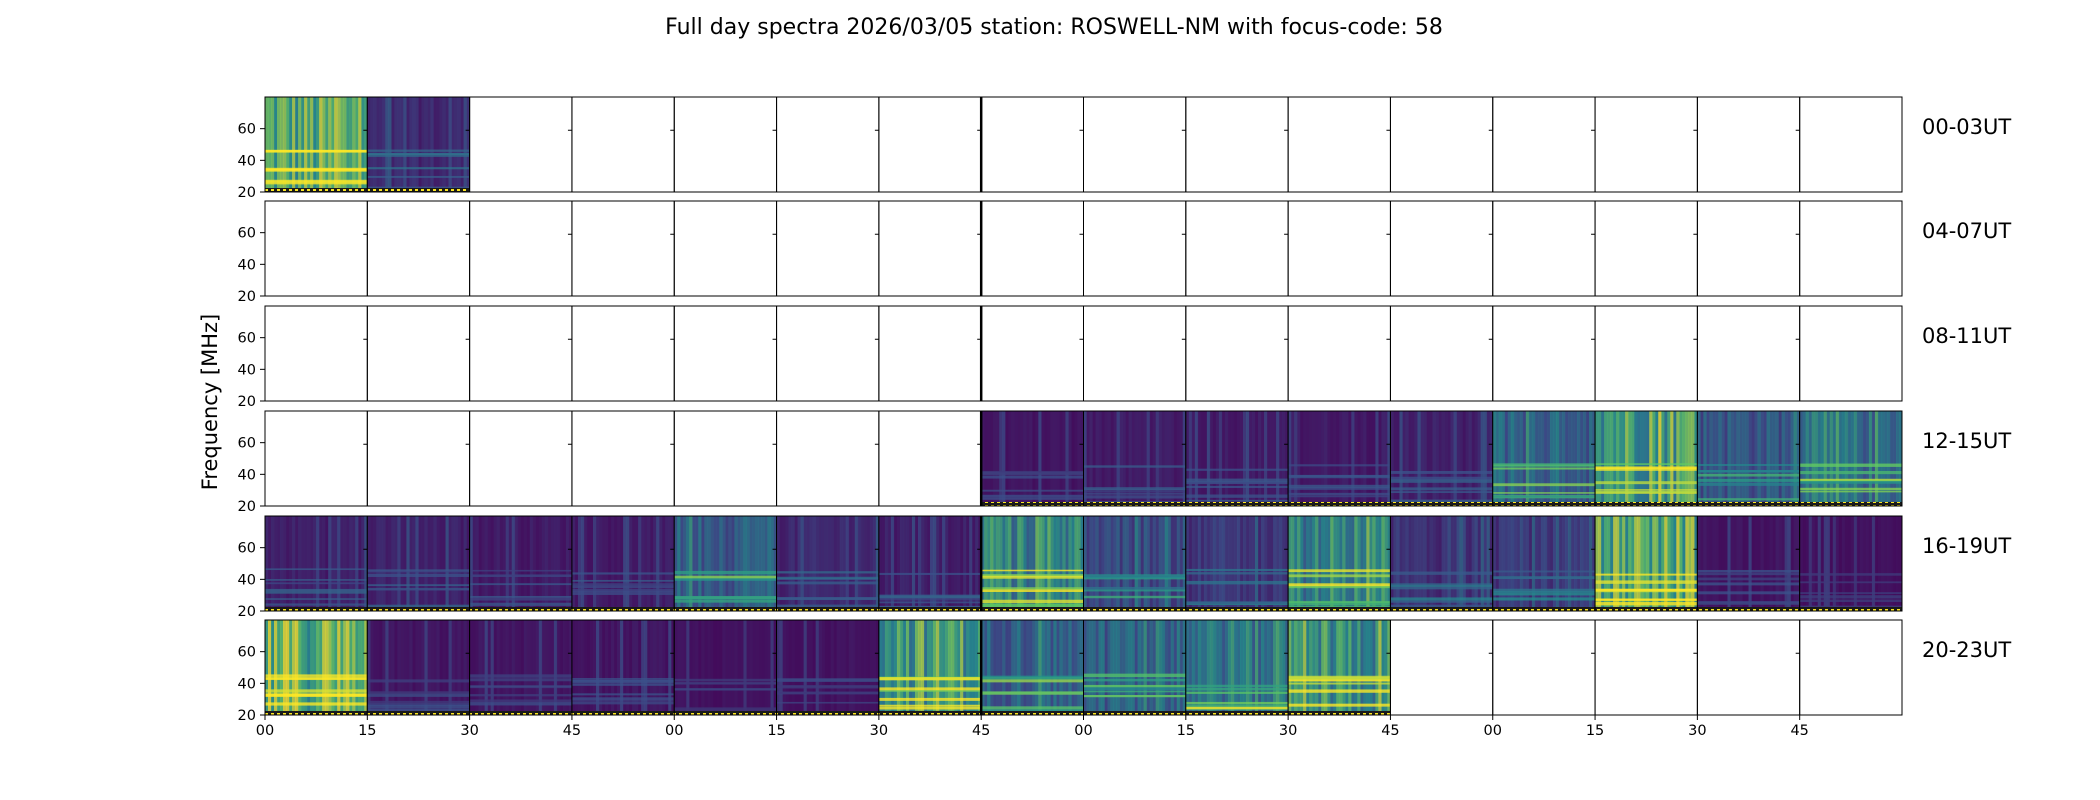  I want to click on panel-frame, so click(623, 248).